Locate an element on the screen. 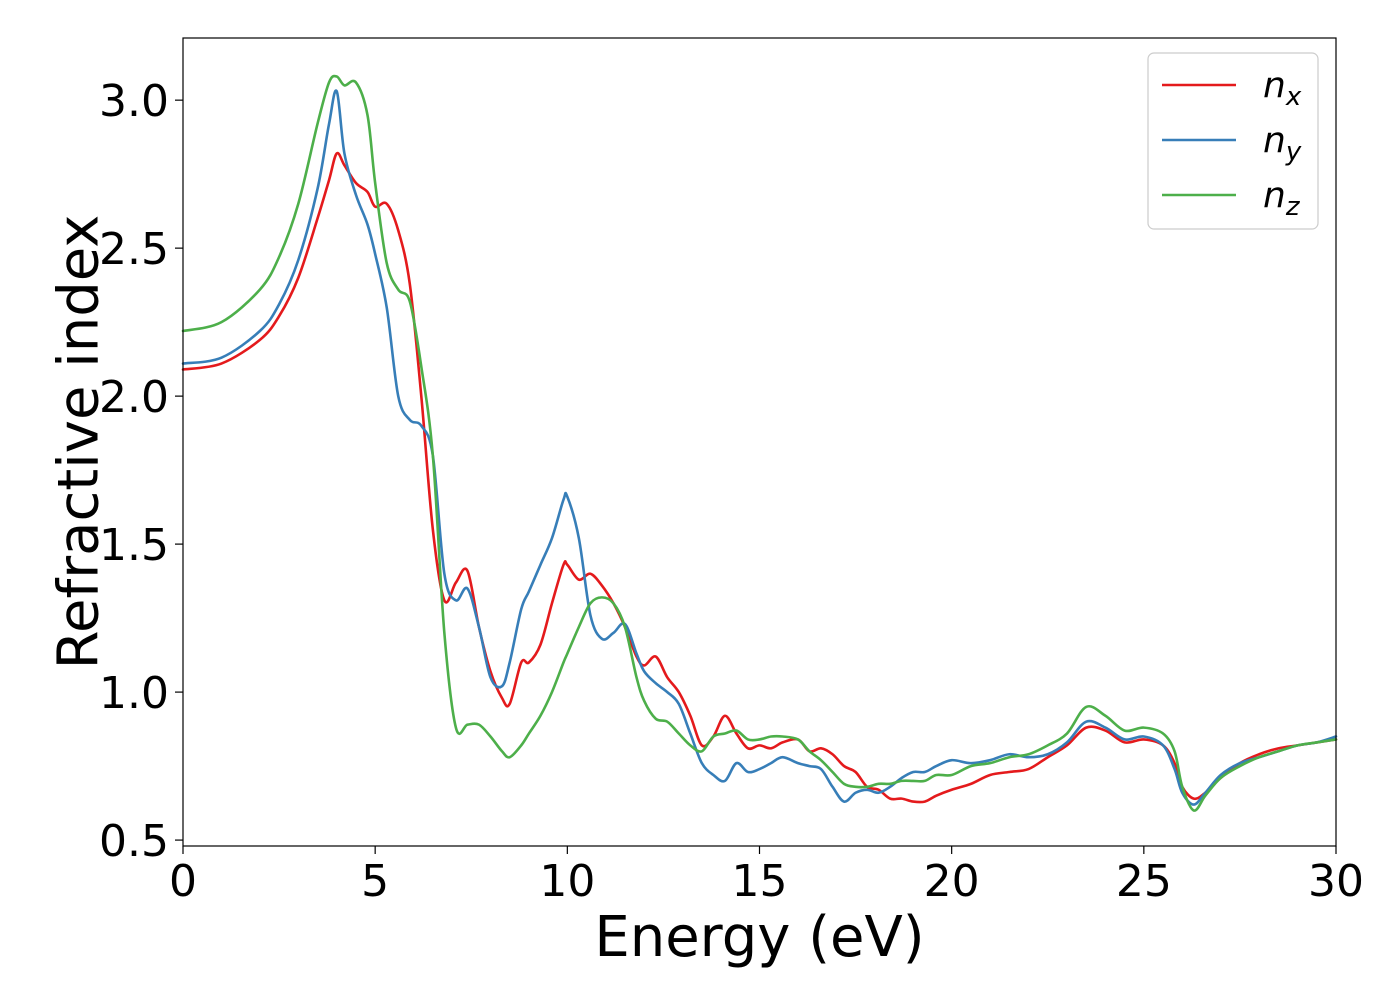 This screenshot has height=1000, width=1400. x-tick-label: 0 is located at coordinates (183, 881).